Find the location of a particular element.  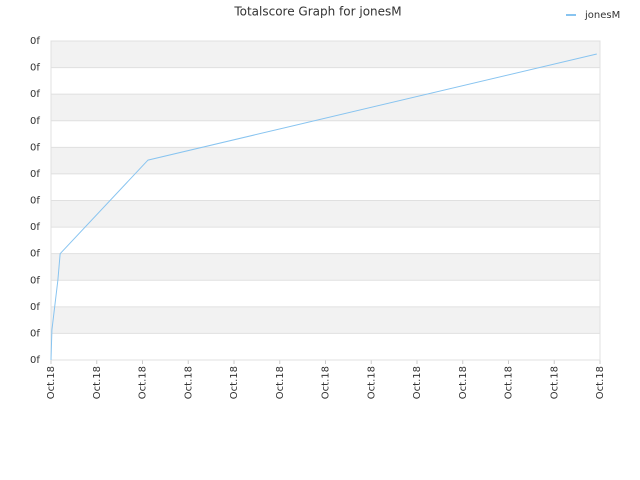

chart-title: Totalscore Graph for jonesM is located at coordinates (317, 12).